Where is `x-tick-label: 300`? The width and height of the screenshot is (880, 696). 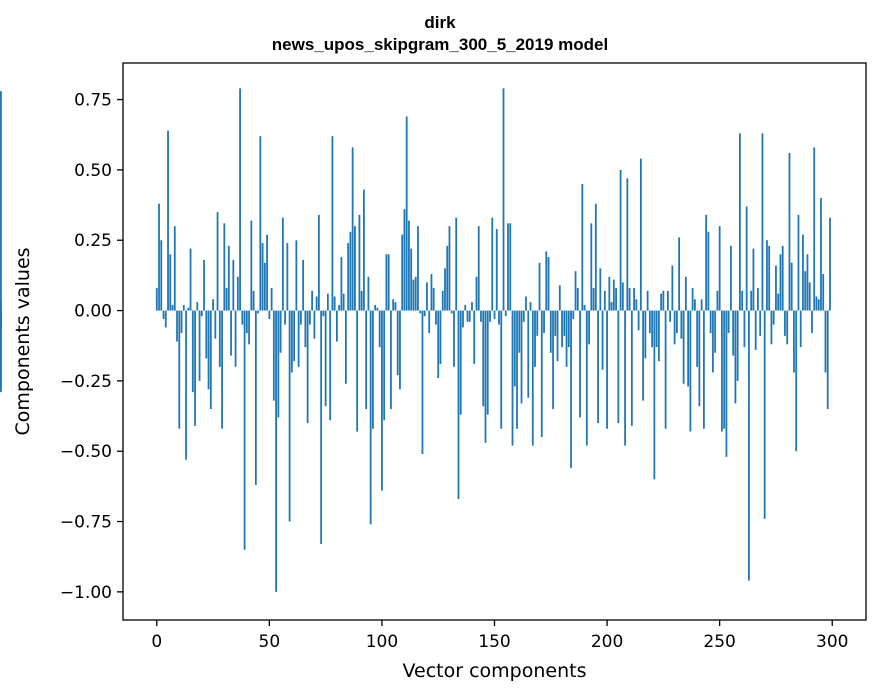
x-tick-label: 300 is located at coordinates (832, 642).